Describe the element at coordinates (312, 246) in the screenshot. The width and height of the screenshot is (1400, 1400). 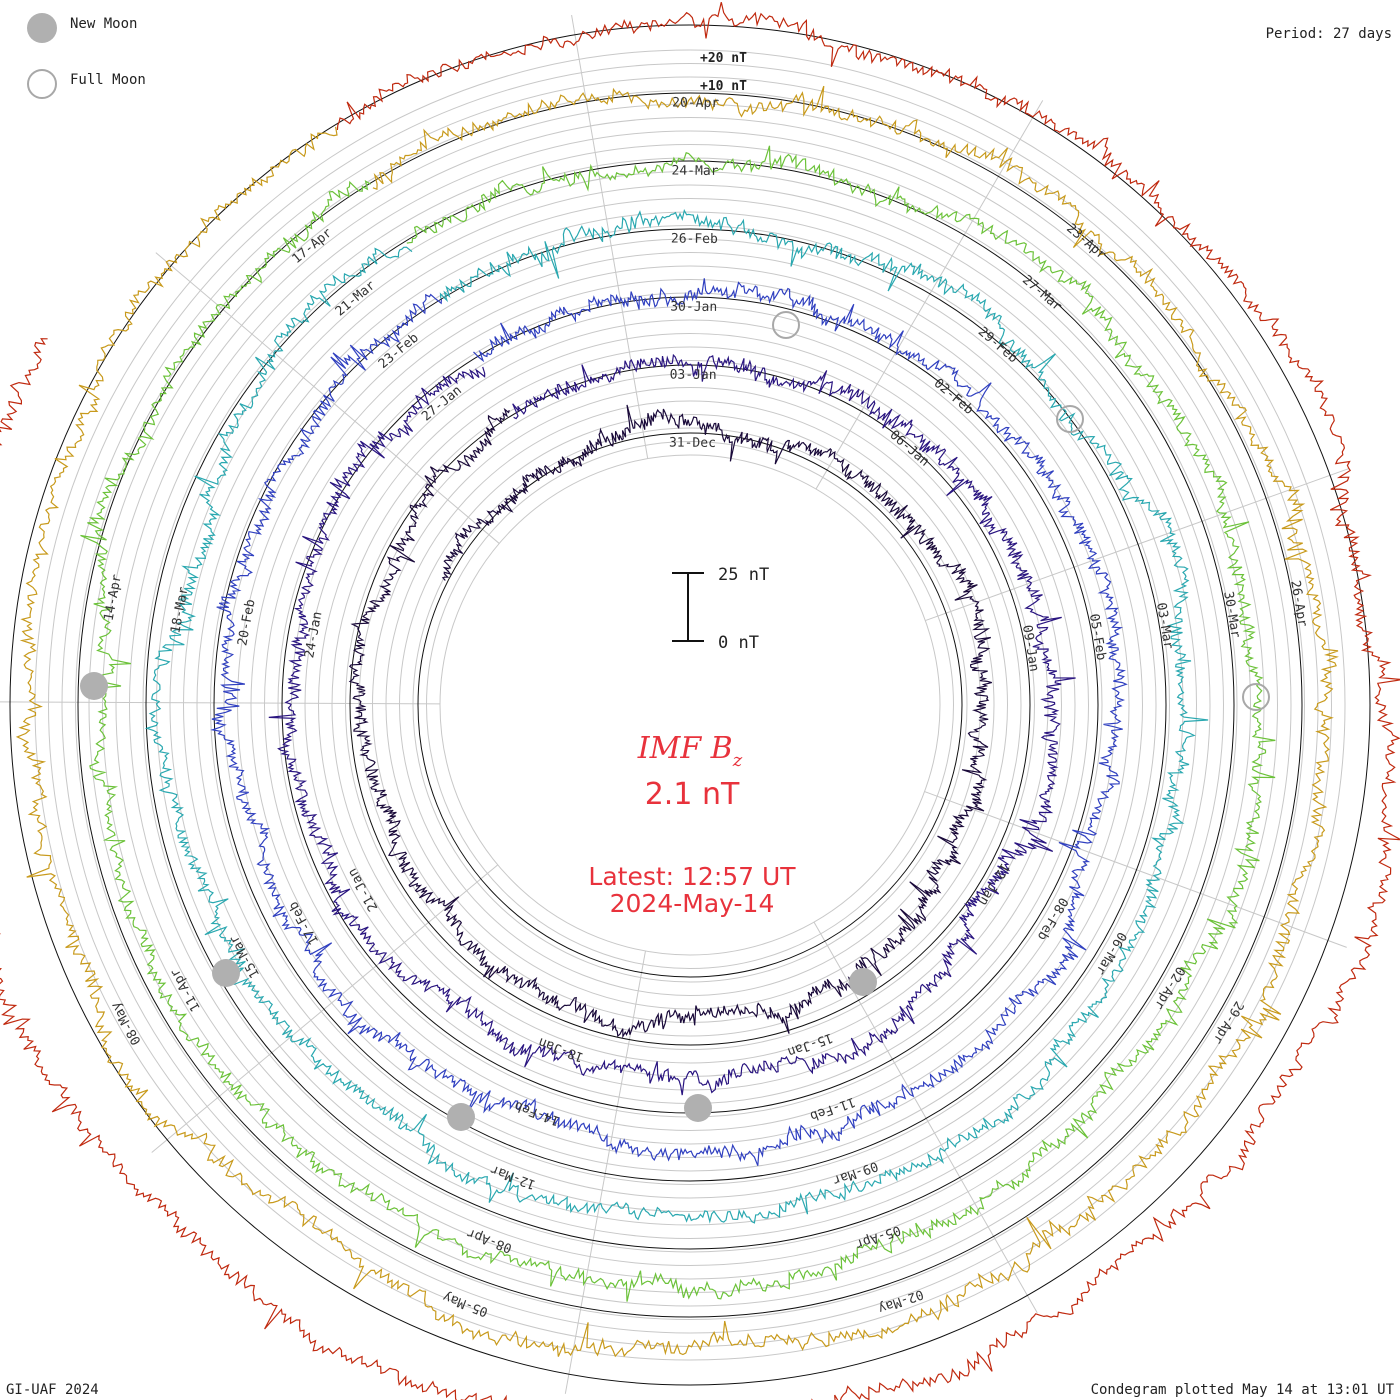
I see `date-label: 17-Apr` at that location.